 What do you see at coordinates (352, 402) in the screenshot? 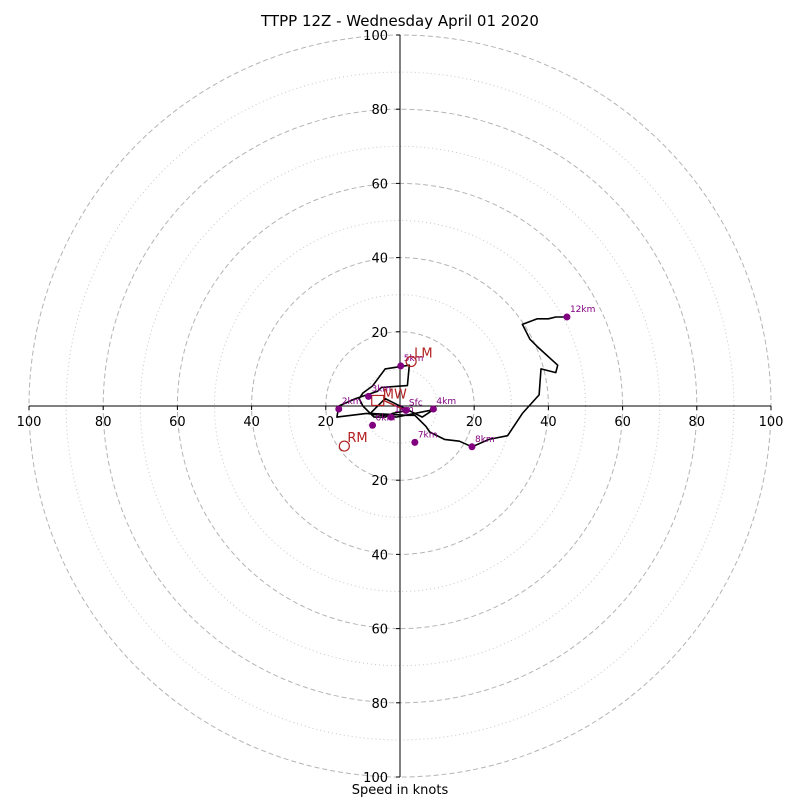
I see `height-marker-label: 2km` at bounding box center [352, 402].